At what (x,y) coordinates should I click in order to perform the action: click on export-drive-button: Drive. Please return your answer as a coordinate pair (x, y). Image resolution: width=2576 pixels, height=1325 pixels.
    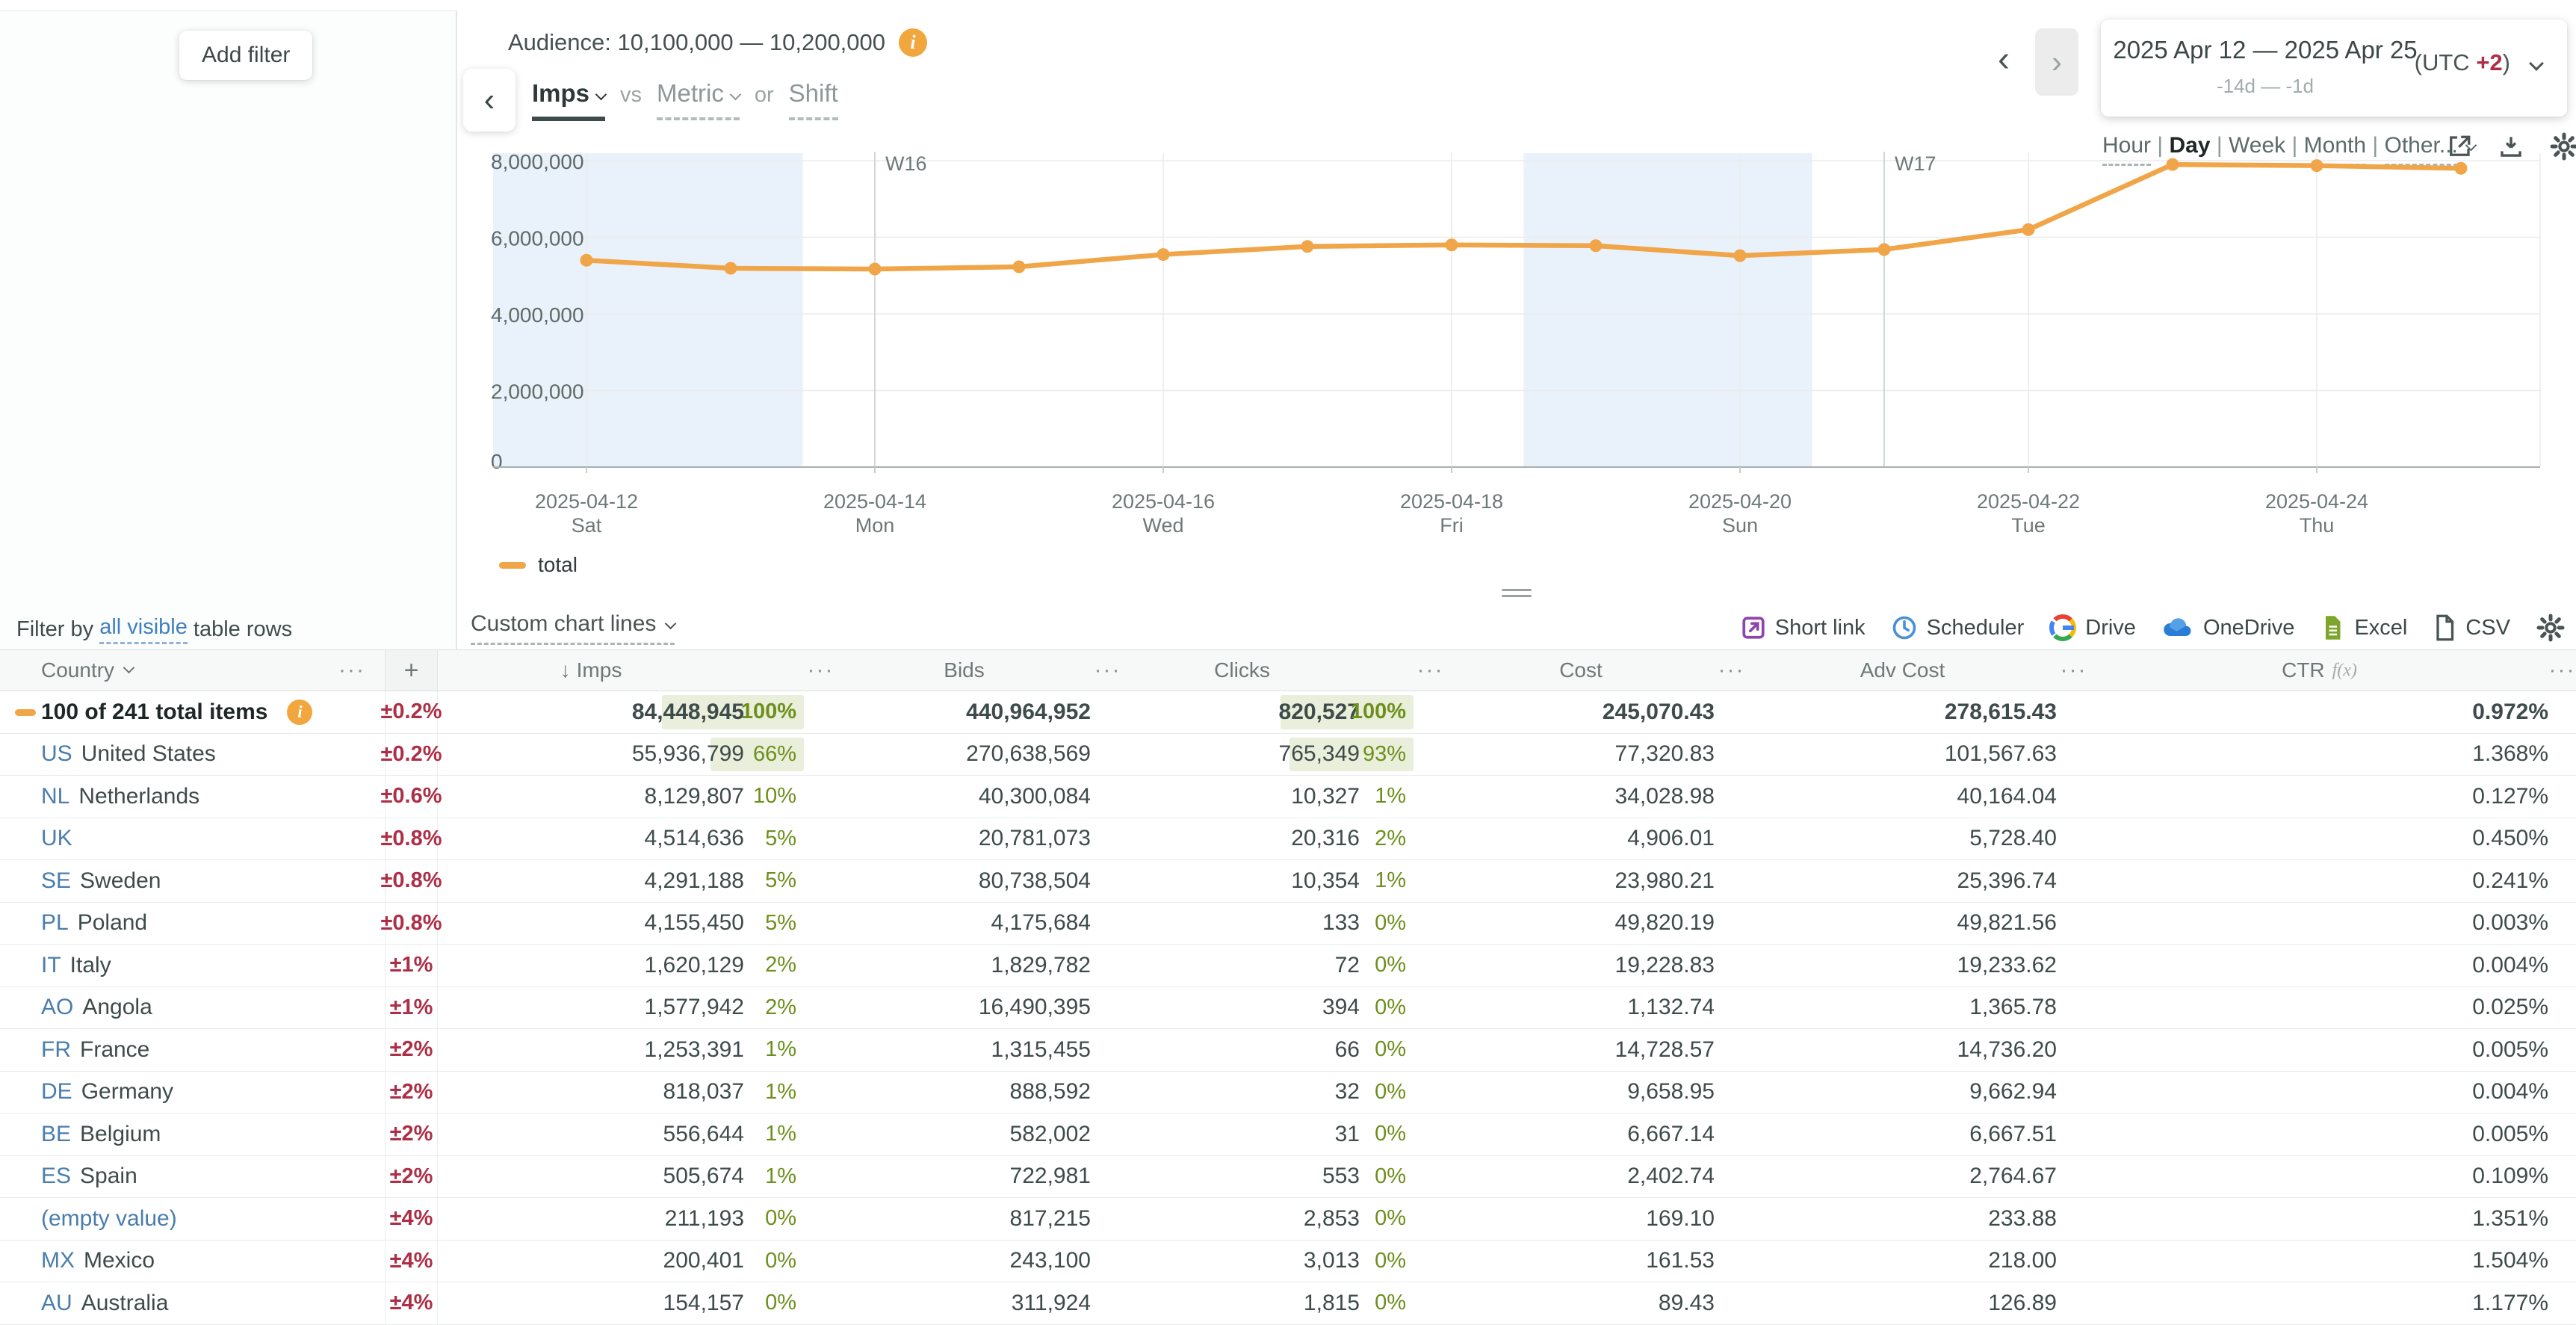
    Looking at the image, I should click on (2092, 627).